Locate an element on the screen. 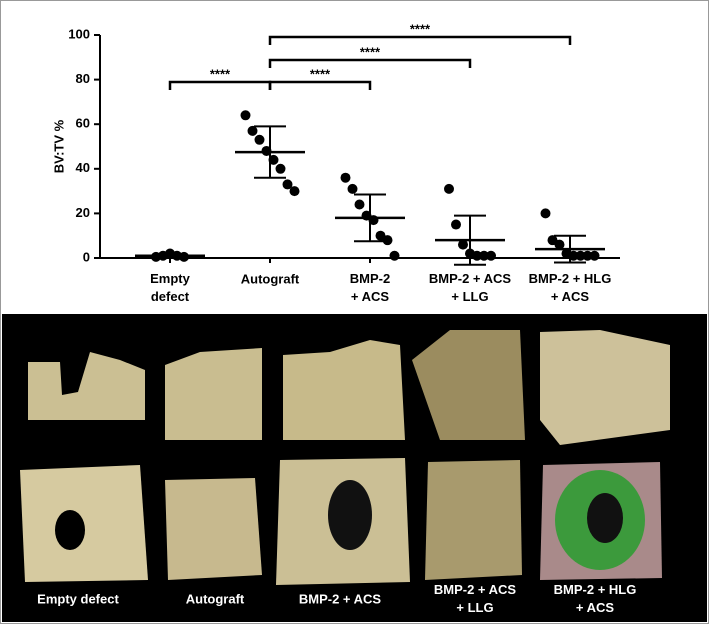 The width and height of the screenshot is (709, 624). y-tick-label: 40 is located at coordinates (83, 167).